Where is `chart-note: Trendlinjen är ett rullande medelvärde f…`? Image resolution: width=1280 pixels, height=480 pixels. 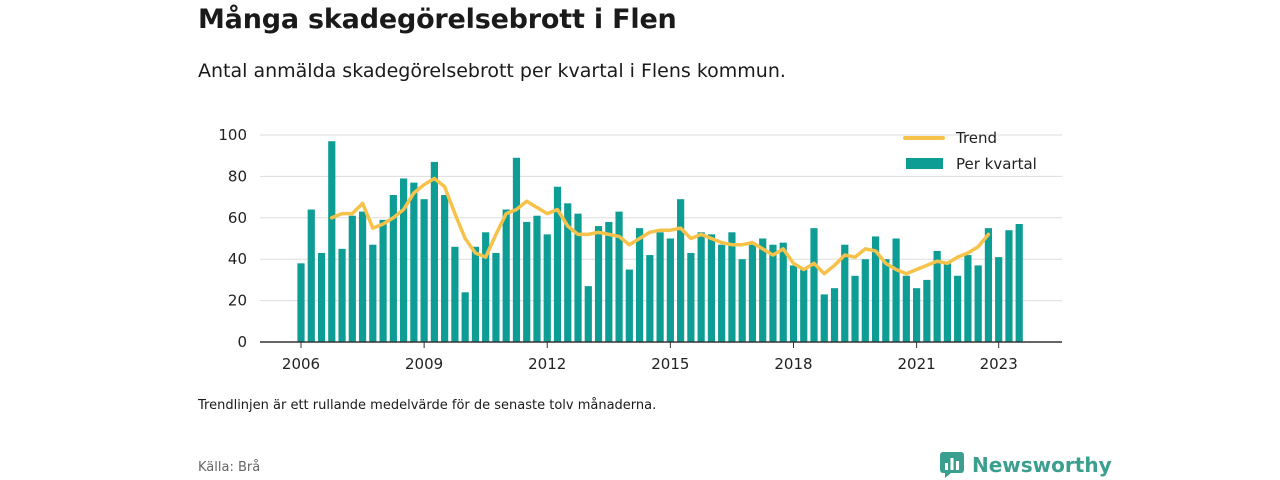
chart-note: Trendlinjen är ett rullande medelvärde f… is located at coordinates (427, 405).